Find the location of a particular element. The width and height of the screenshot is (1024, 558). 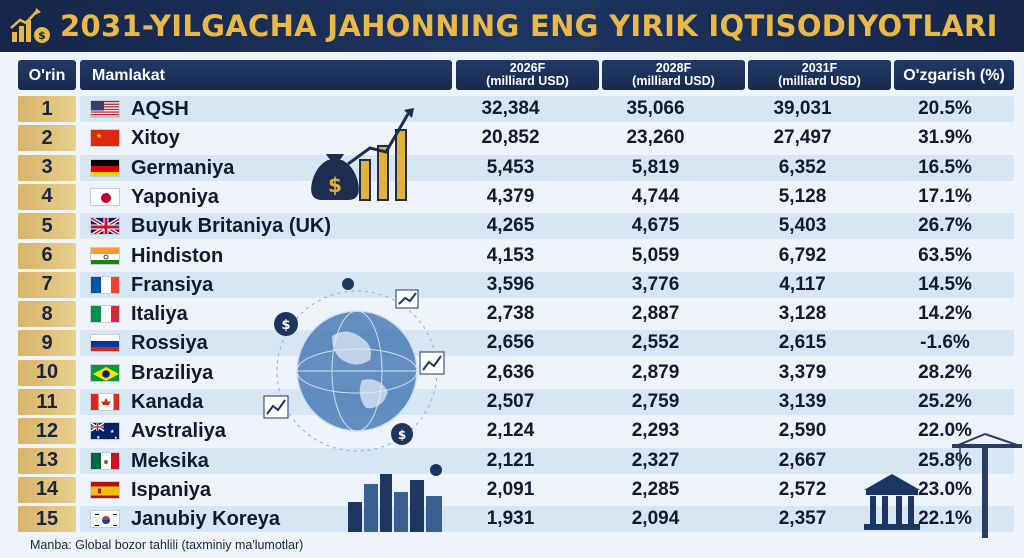

value-2031: 2,615 is located at coordinates (802, 343).